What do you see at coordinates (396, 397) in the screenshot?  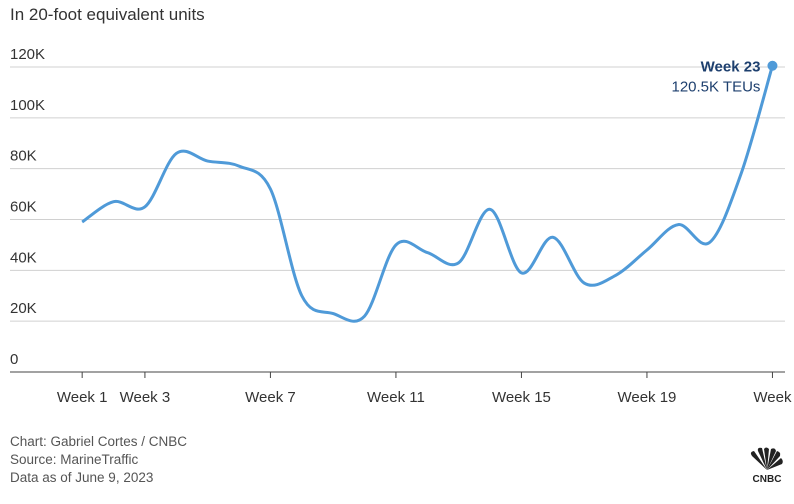 I see `x-tick-label: Week 11` at bounding box center [396, 397].